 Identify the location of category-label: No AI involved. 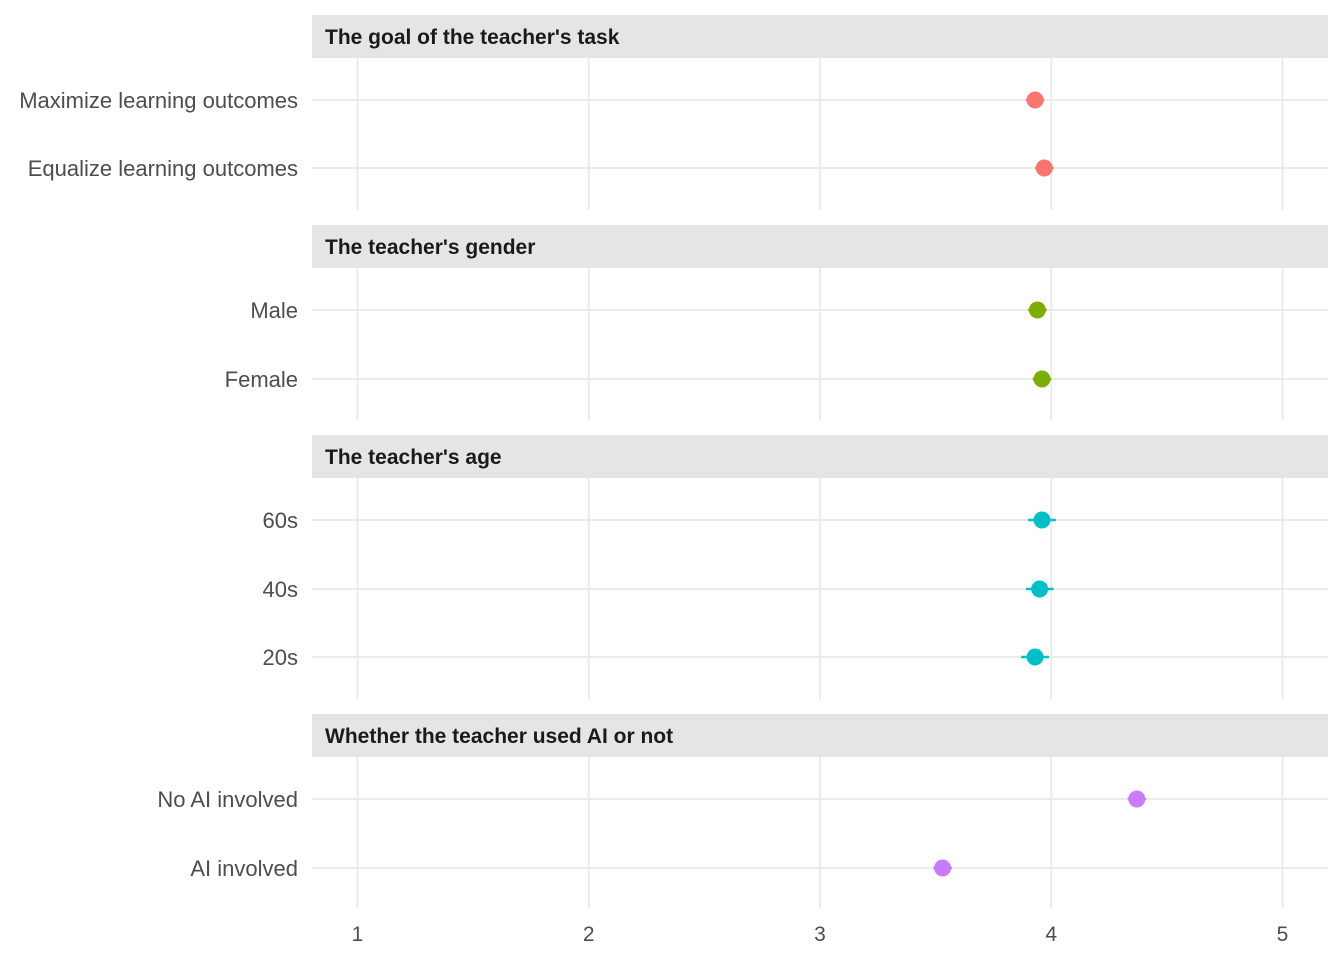
(227, 799).